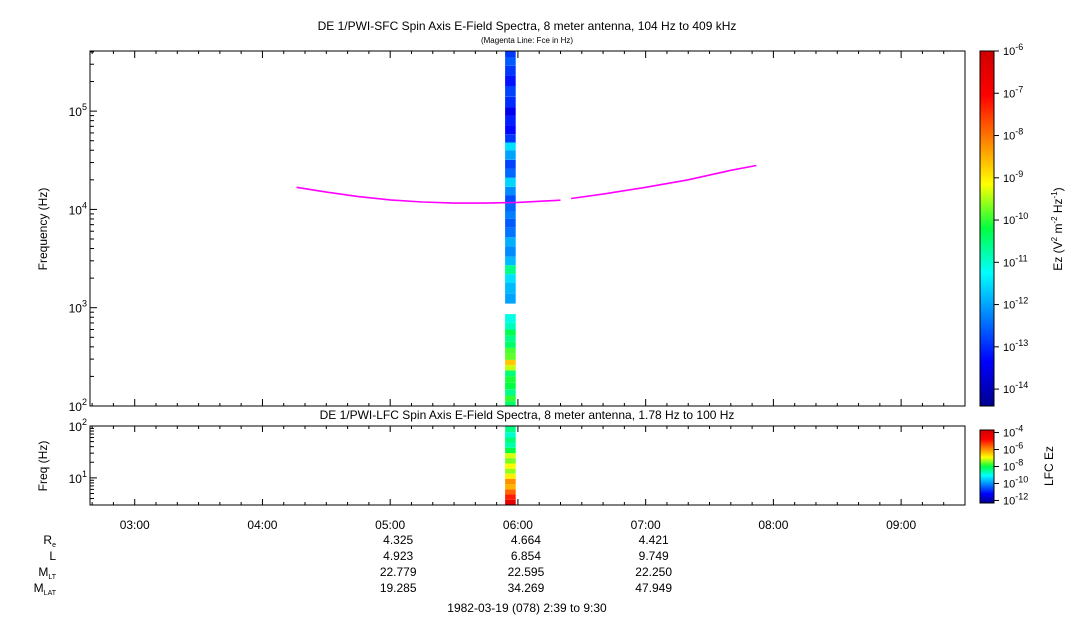 The width and height of the screenshot is (1083, 620). I want to click on ytick-label: 10³, so click(78, 307).